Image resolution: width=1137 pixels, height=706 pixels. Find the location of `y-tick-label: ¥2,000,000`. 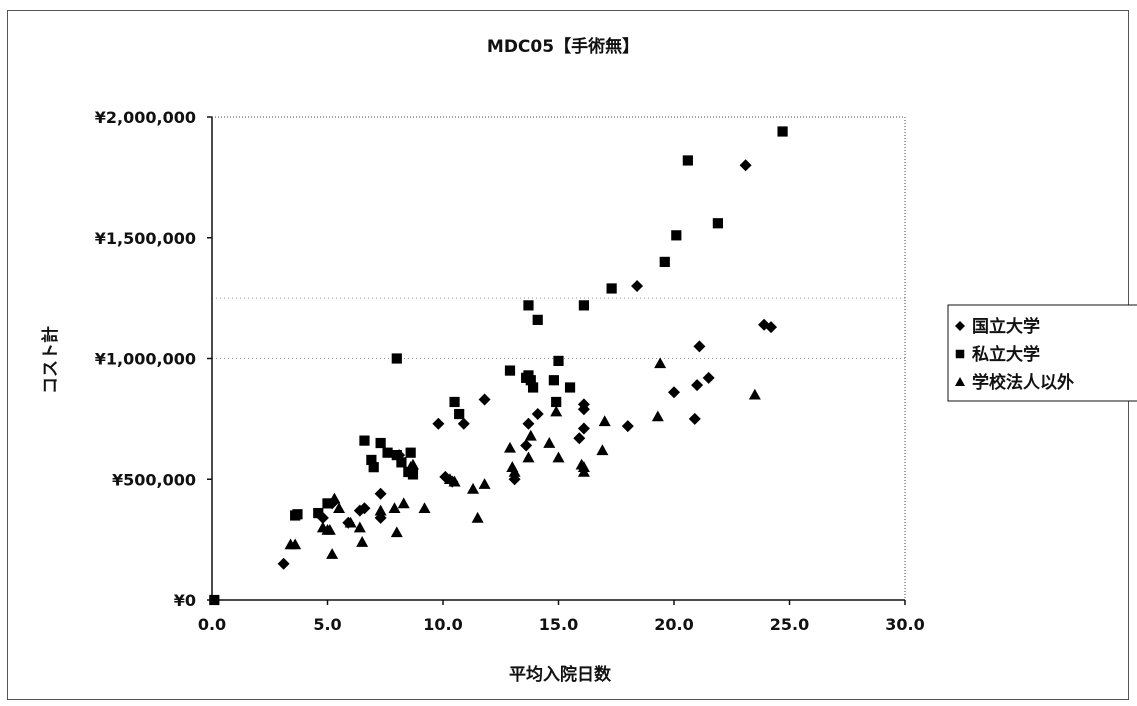

y-tick-label: ¥2,000,000 is located at coordinates (145, 117).